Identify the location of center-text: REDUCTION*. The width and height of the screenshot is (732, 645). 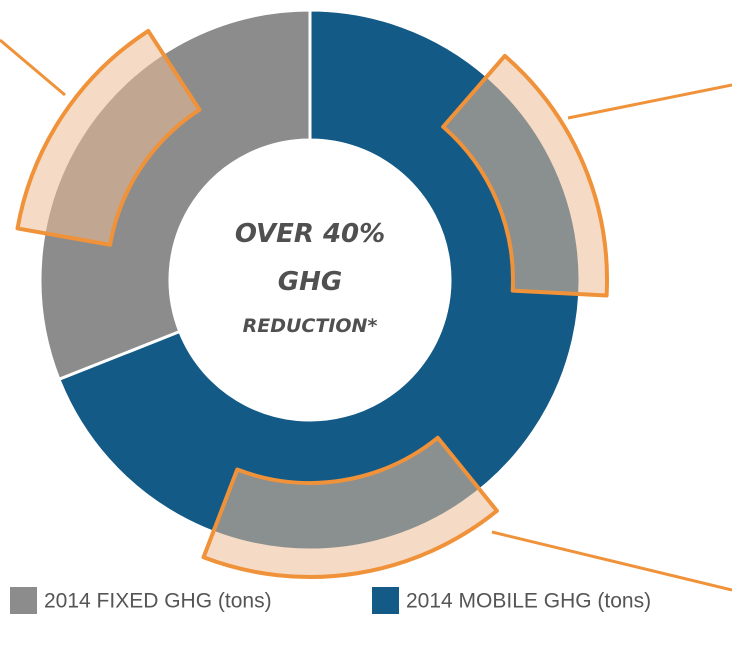
(310, 326).